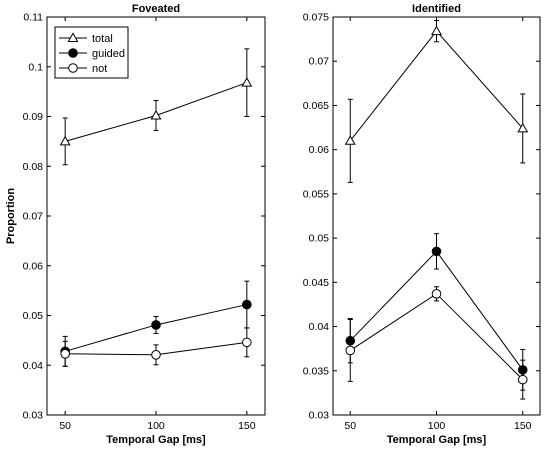 The height and width of the screenshot is (452, 550). Describe the element at coordinates (33, 167) in the screenshot. I see `y-tick-label: 0.08` at that location.